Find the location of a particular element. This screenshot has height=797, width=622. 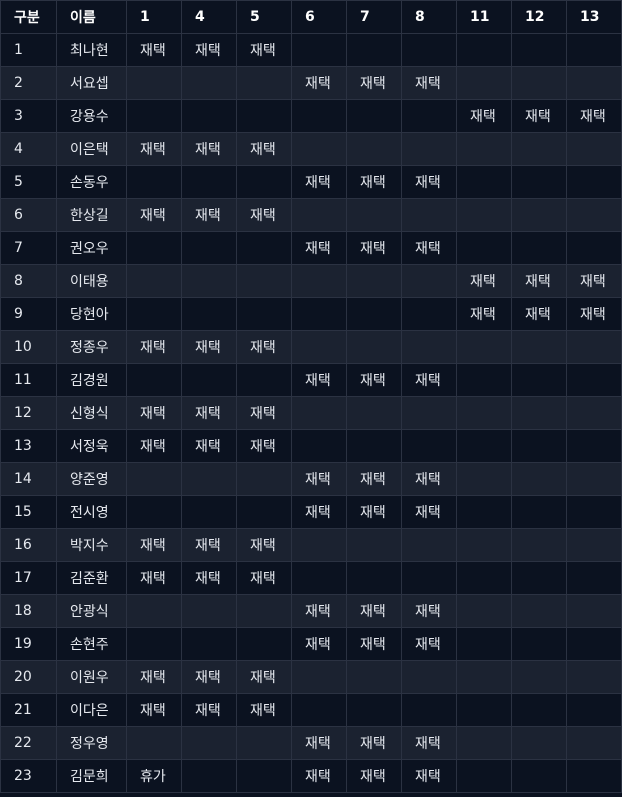

table-row: 3 강용수 재택 재택 재택 is located at coordinates (311, 116).